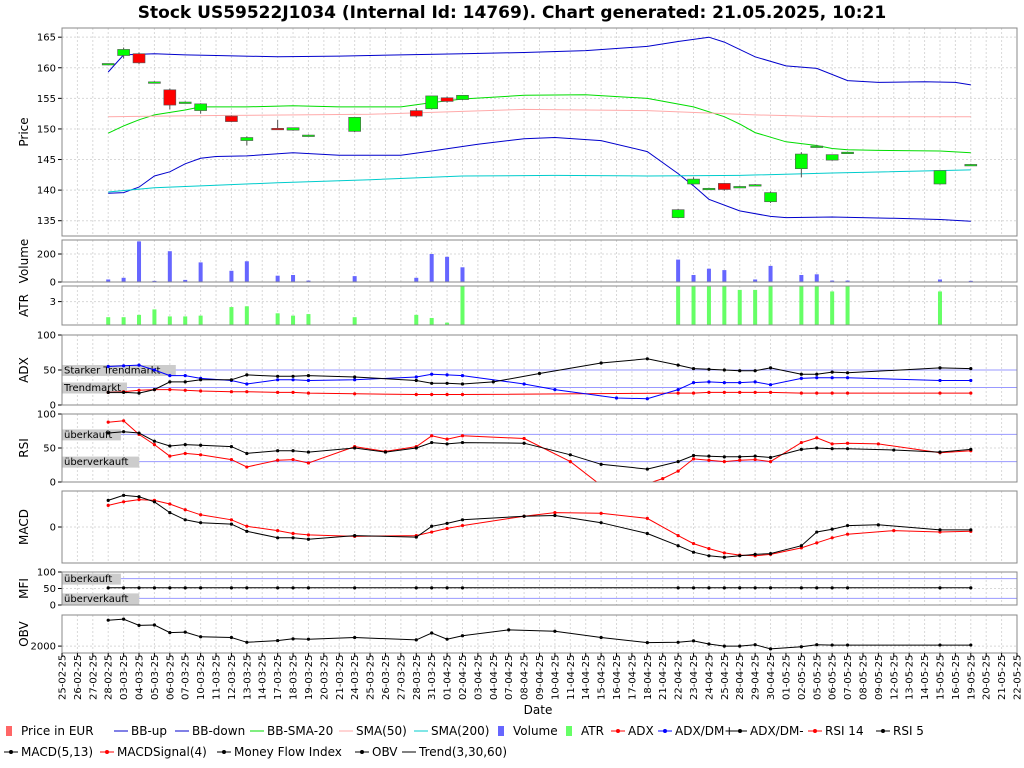  Describe the element at coordinates (632, 731) in the screenshot. I see `legend-item: ADX` at that location.